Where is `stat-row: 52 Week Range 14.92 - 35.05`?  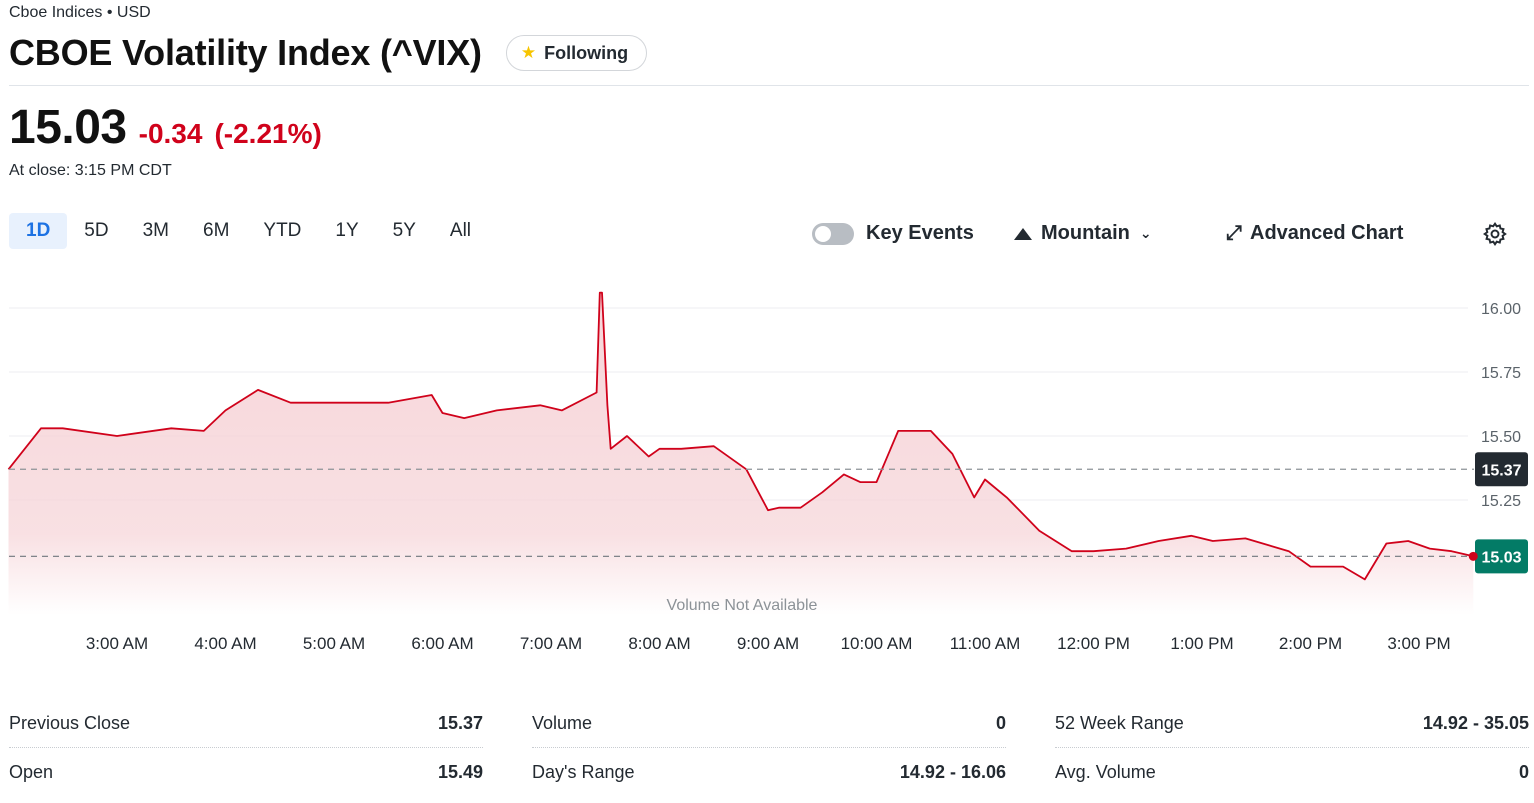
stat-row: 52 Week Range 14.92 - 35.05 is located at coordinates (1292, 724).